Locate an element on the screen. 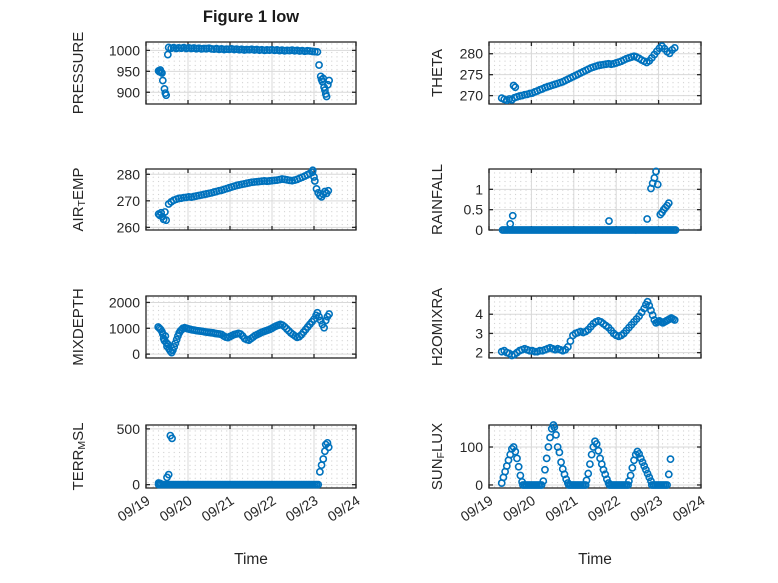 The image size is (778, 583). svg-text: 275 is located at coordinates (472, 75).